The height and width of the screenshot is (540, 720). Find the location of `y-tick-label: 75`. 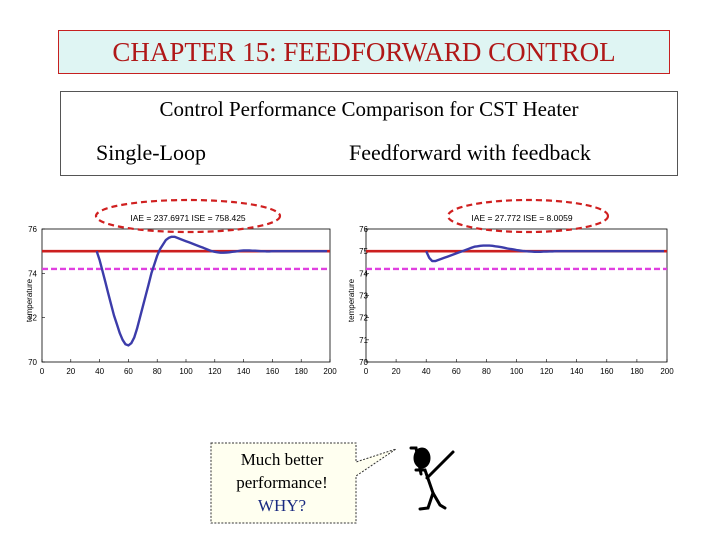

y-tick-label: 75 is located at coordinates (363, 251).